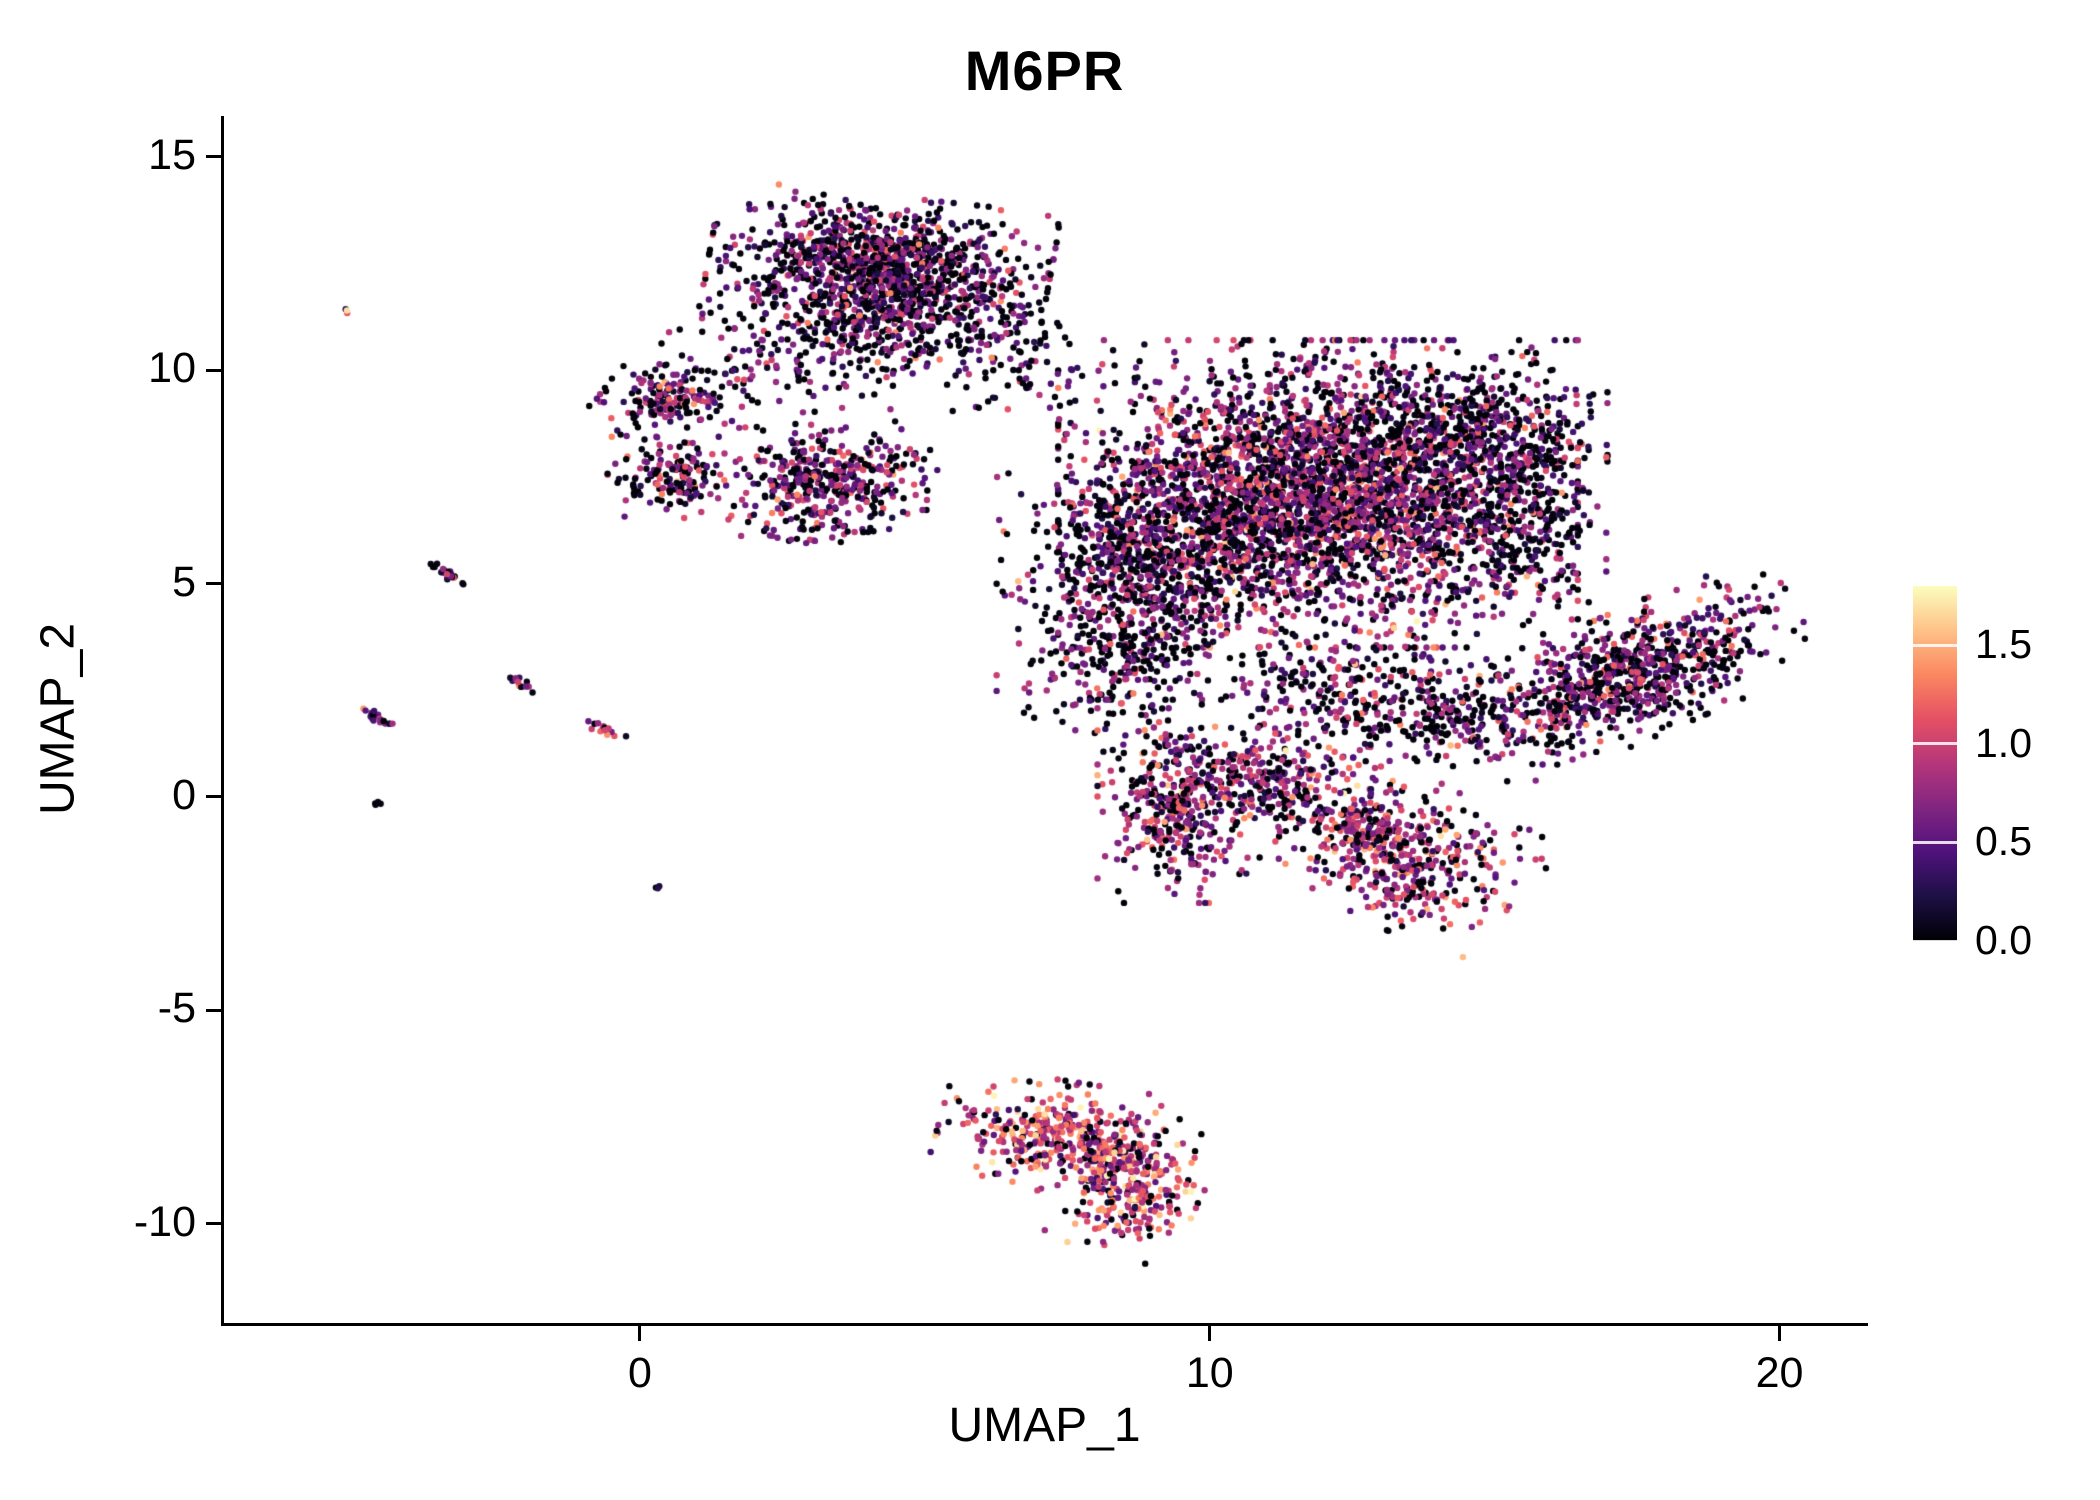 Image resolution: width=2100 pixels, height=1500 pixels. I want to click on x-axis-label: UMAP_1, so click(1044, 1425).